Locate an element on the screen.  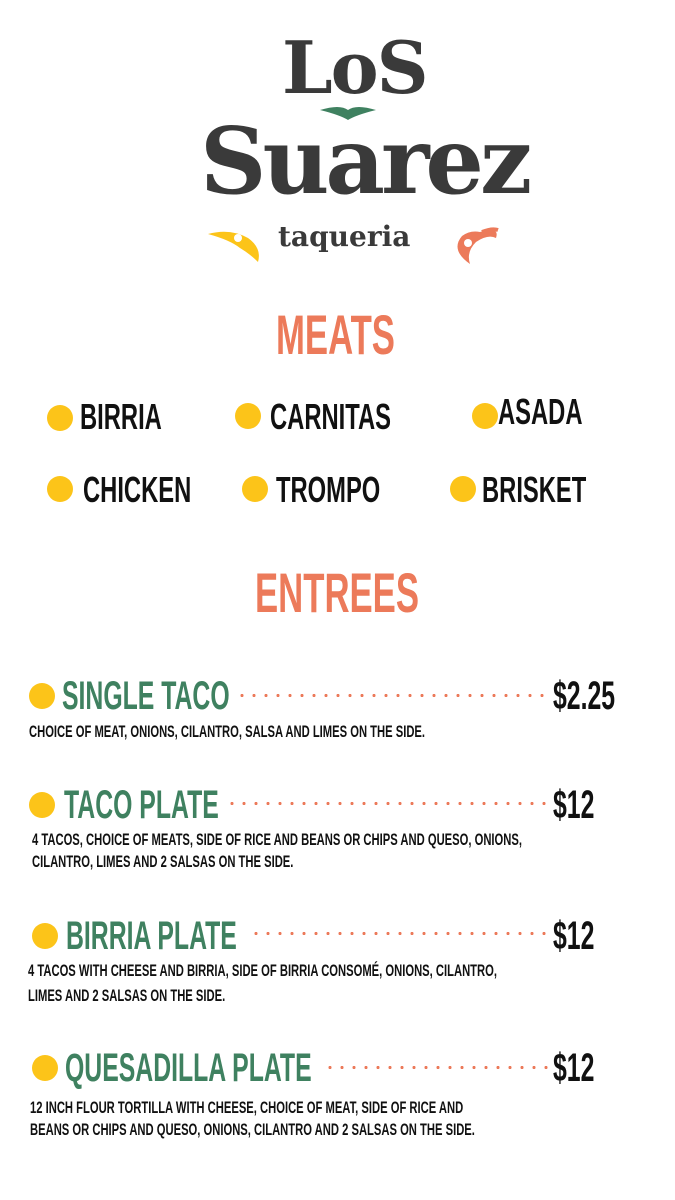
logo-ornaments-icon is located at coordinates (353, 185).